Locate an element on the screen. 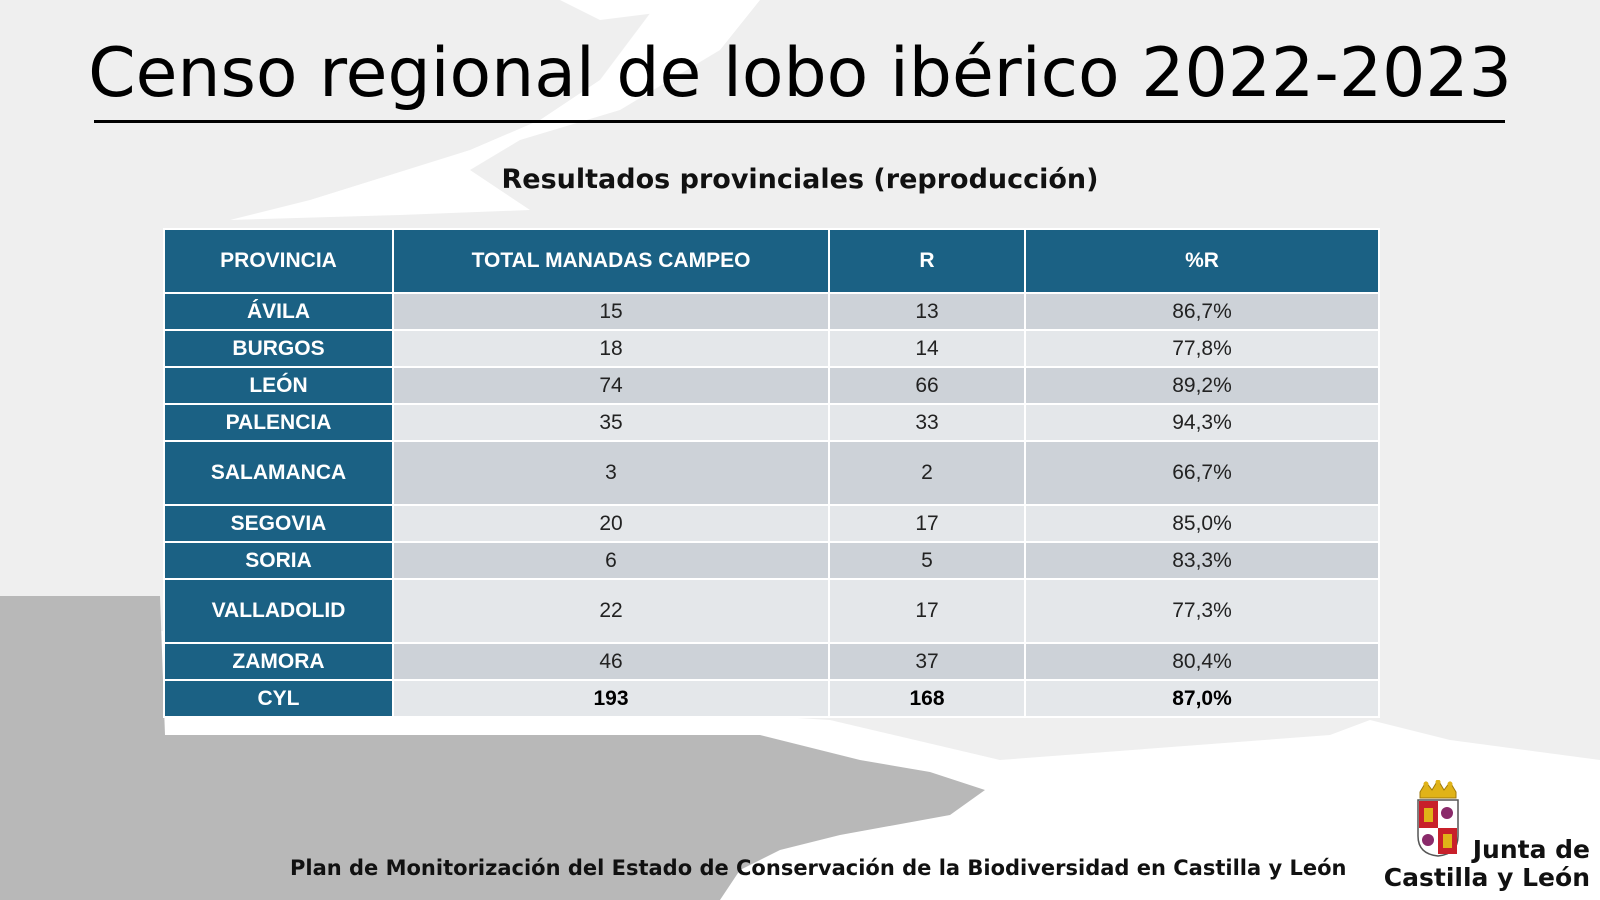  total-cell: 46 is located at coordinates (611, 661).